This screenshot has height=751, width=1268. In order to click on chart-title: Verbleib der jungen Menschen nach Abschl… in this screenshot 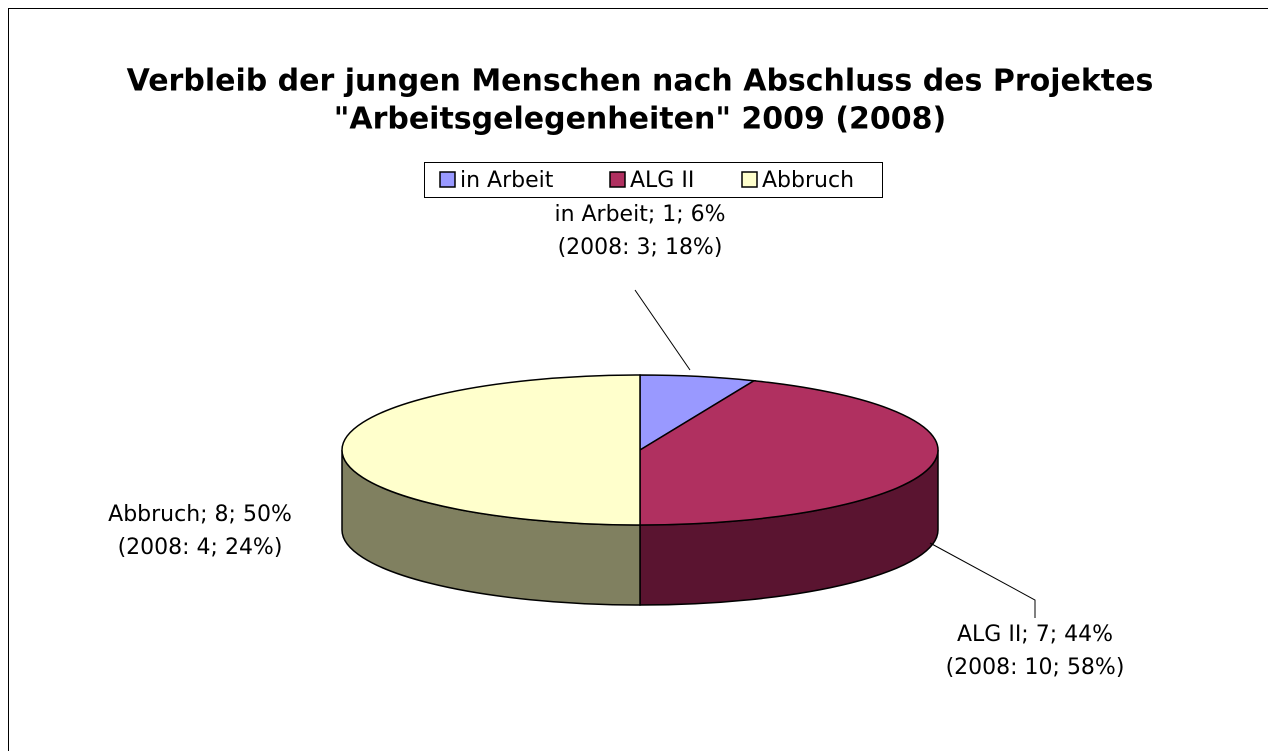, I will do `click(640, 81)`.